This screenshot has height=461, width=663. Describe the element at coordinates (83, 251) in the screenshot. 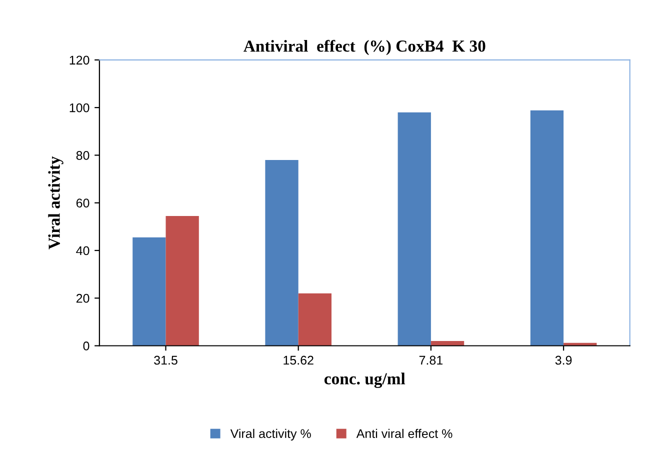

I see `y-tick-label: 40` at that location.